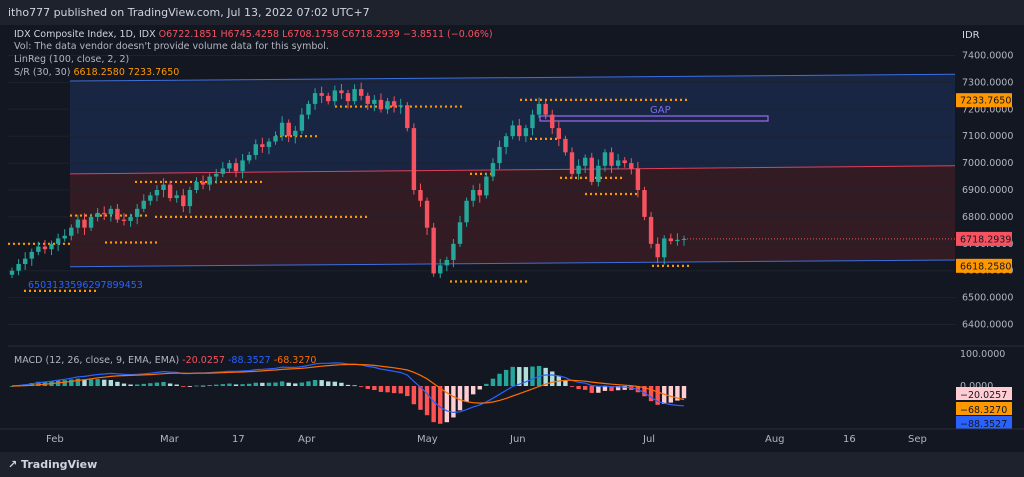  Describe the element at coordinates (307, 439) in the screenshot. I see `x-tick-label: Apr` at that location.